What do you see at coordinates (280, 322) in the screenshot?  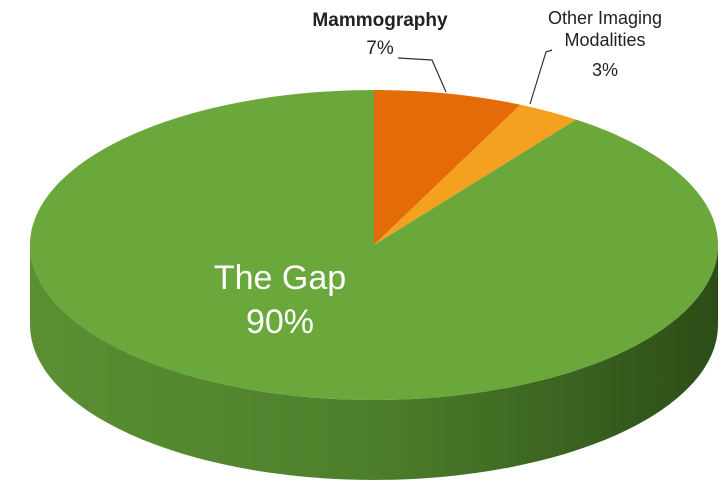 I see `value-label: 90%` at bounding box center [280, 322].